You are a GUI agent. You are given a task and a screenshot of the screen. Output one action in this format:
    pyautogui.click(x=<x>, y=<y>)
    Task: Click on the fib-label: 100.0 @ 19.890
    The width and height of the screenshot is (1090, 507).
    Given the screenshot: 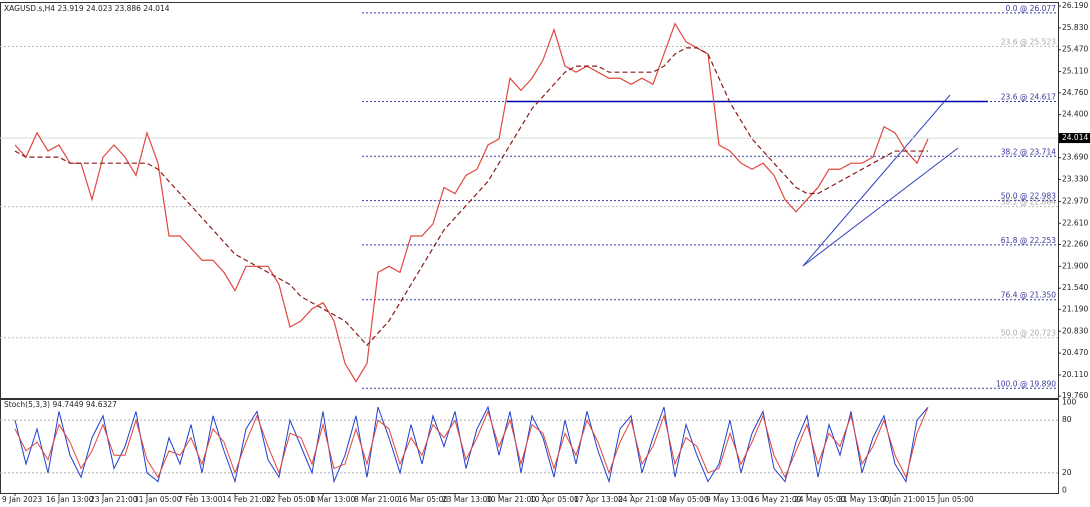 What is the action you would take?
    pyautogui.click(x=1026, y=383)
    